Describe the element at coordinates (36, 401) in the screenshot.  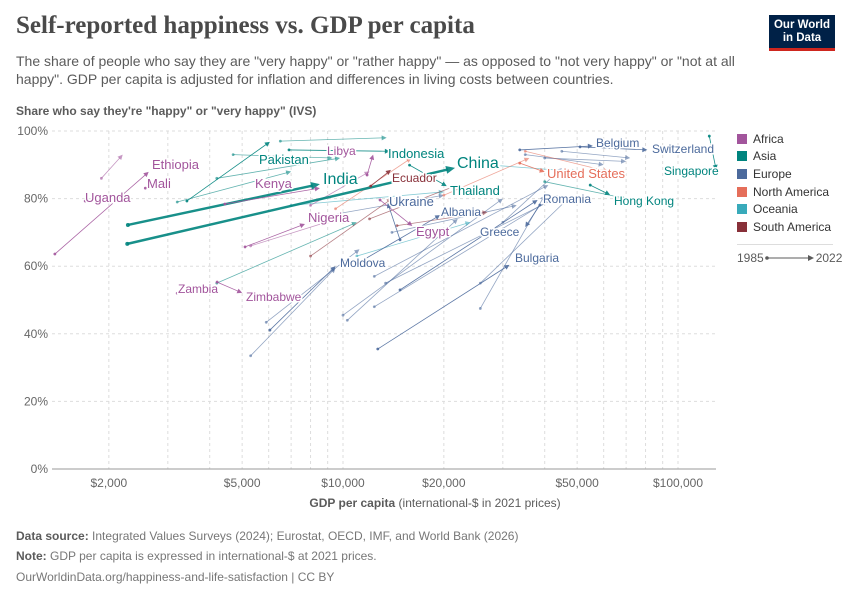
I see `y-tick-label: 20%` at that location.